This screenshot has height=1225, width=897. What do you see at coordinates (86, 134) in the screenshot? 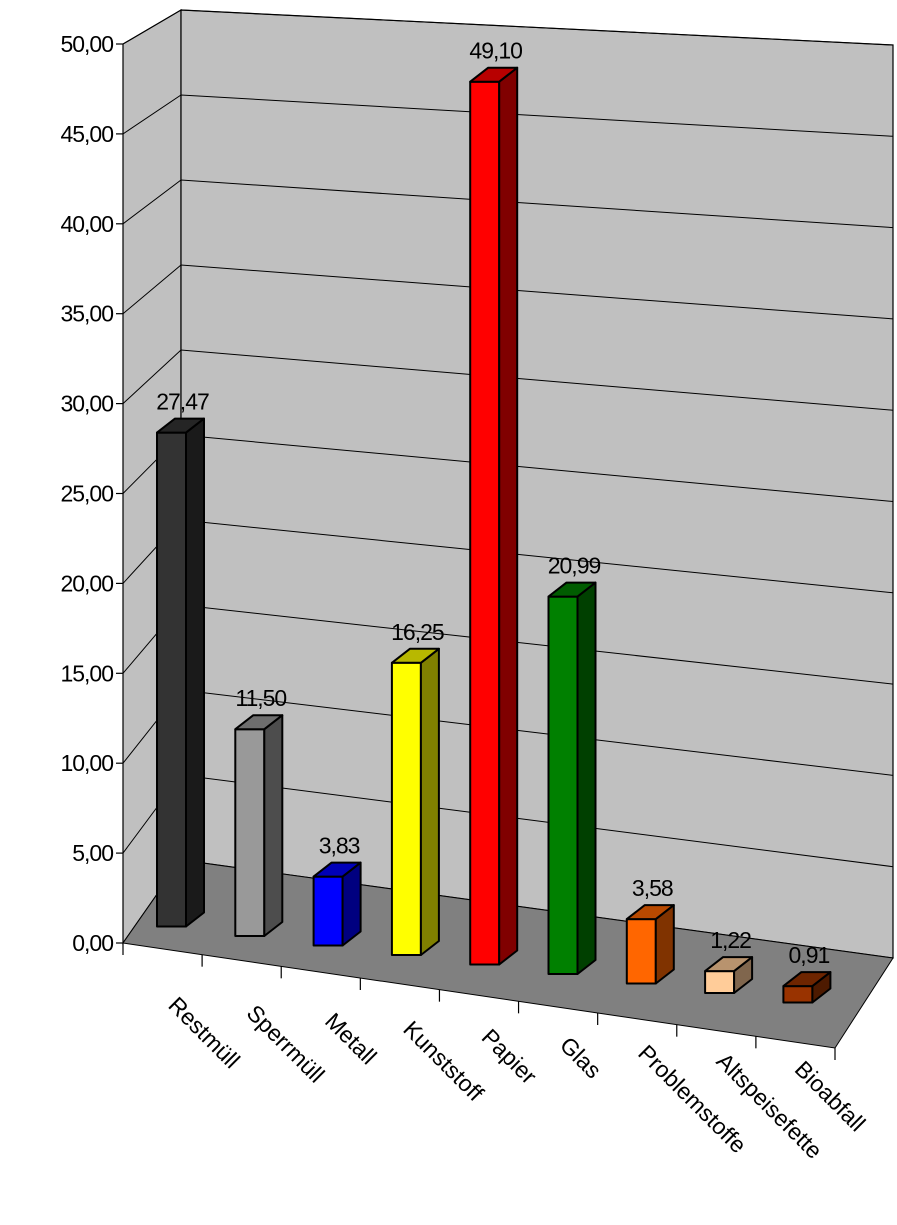
I see `y-tick-label: 45,00` at bounding box center [86, 134].